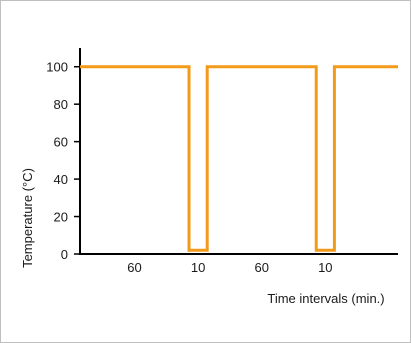 This screenshot has height=343, width=411. I want to click on y-tick-label: 100, so click(57, 67).